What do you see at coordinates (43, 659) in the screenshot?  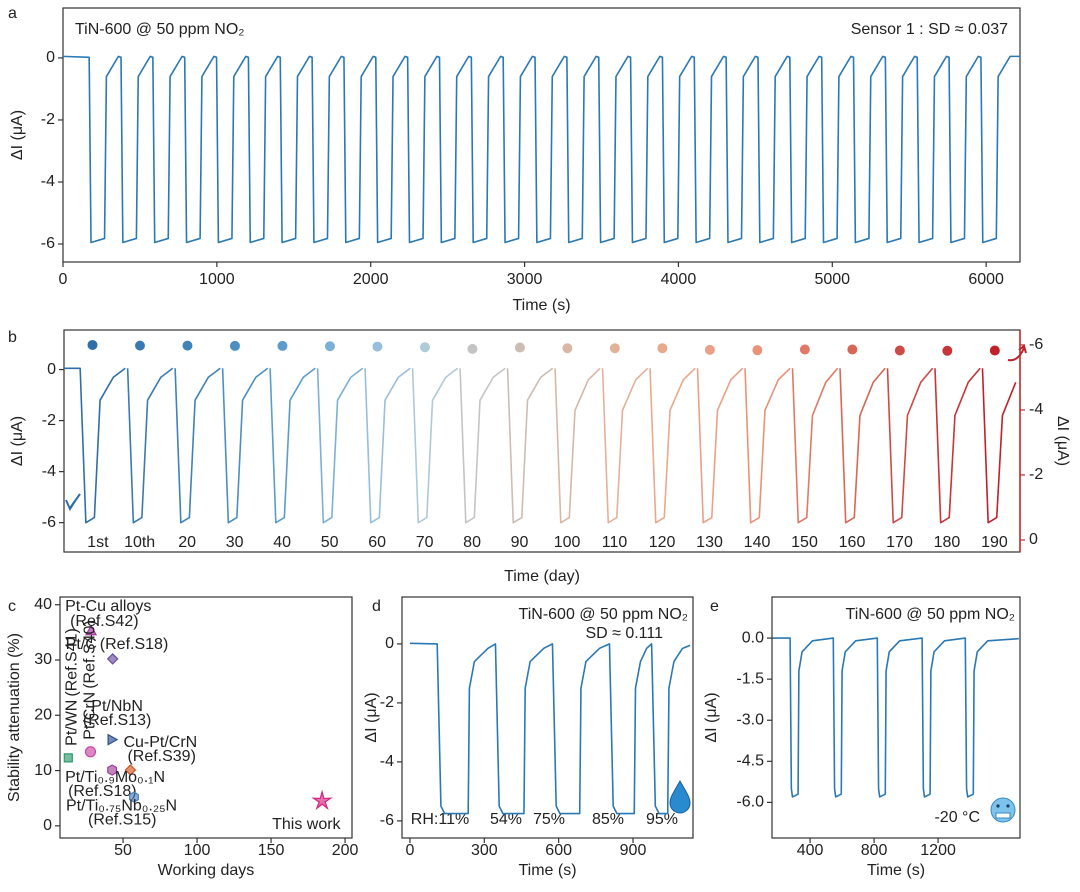 I see `y-tick-label: 30` at bounding box center [43, 659].